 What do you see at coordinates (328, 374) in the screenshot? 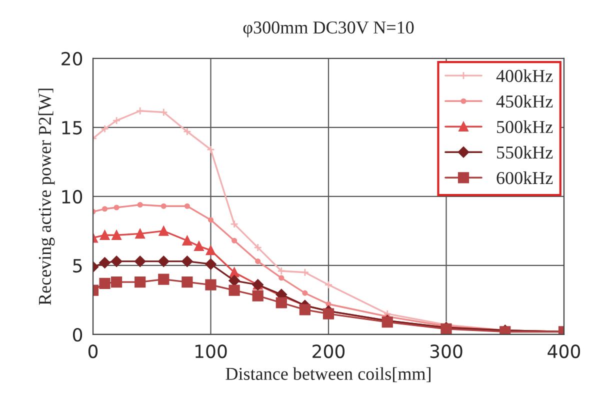
I see `x-axis-title: Distance between coils[mm]` at bounding box center [328, 374].